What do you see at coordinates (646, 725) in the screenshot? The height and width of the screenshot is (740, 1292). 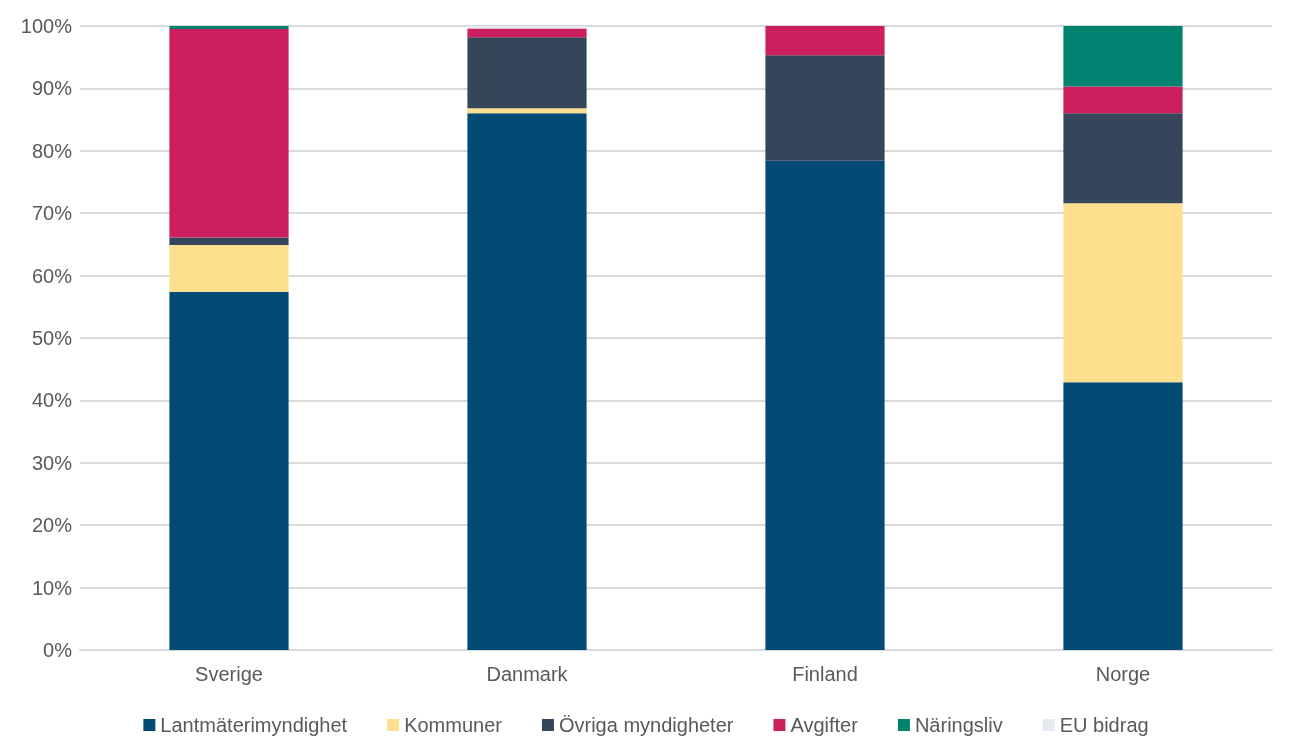 I see `legend-label: Övriga myndigheter` at bounding box center [646, 725].